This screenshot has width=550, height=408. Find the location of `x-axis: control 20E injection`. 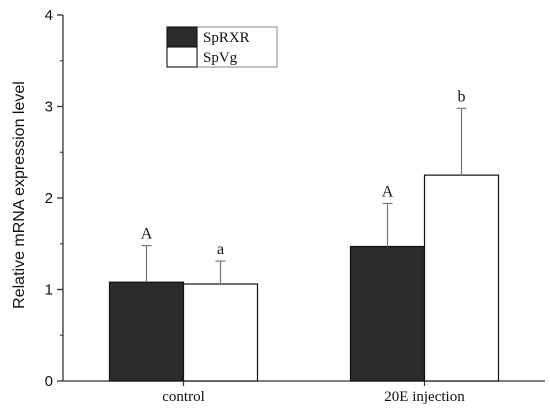

x-axis: control 20E injection is located at coordinates (304, 392).